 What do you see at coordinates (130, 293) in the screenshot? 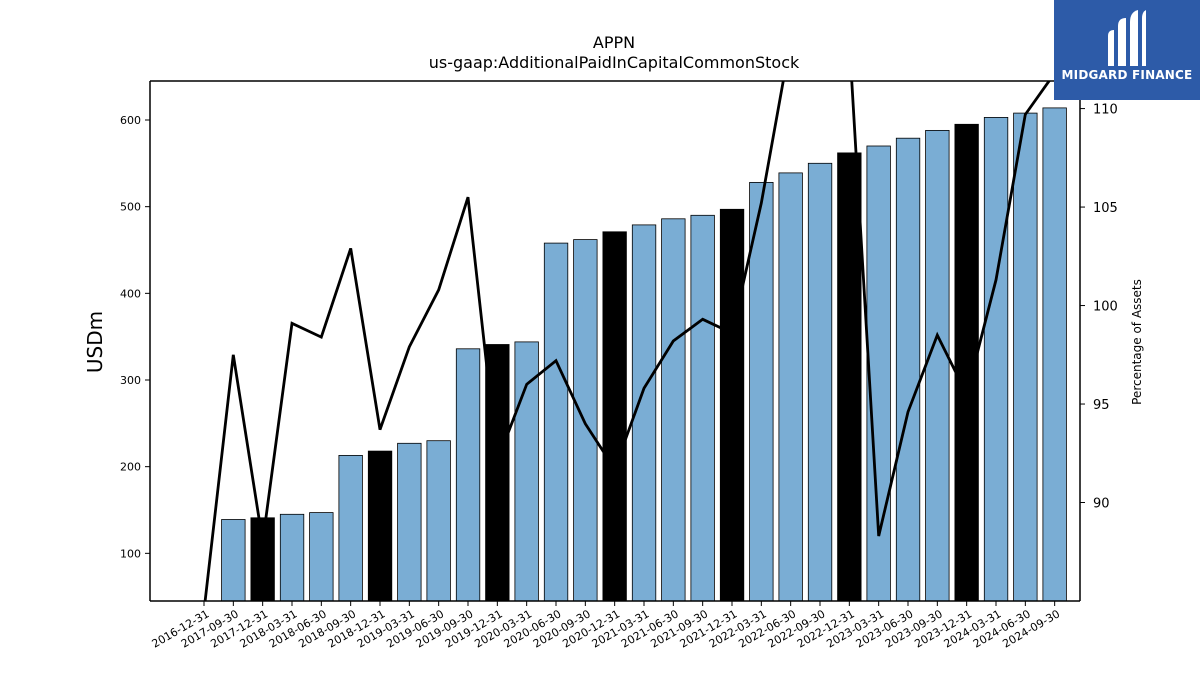
I see `y-tick-label: 400` at bounding box center [130, 293].